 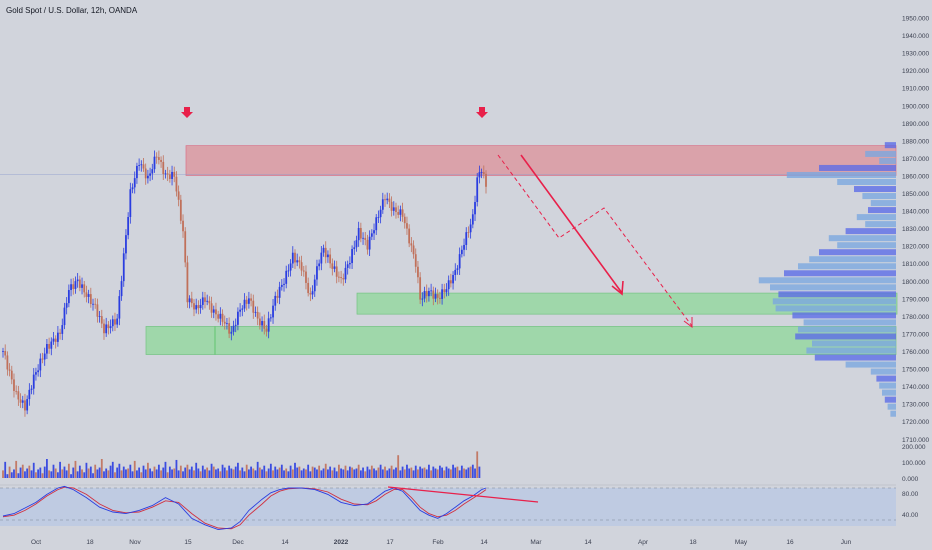 I want to click on time-tick-label: 15, so click(x=188, y=542).